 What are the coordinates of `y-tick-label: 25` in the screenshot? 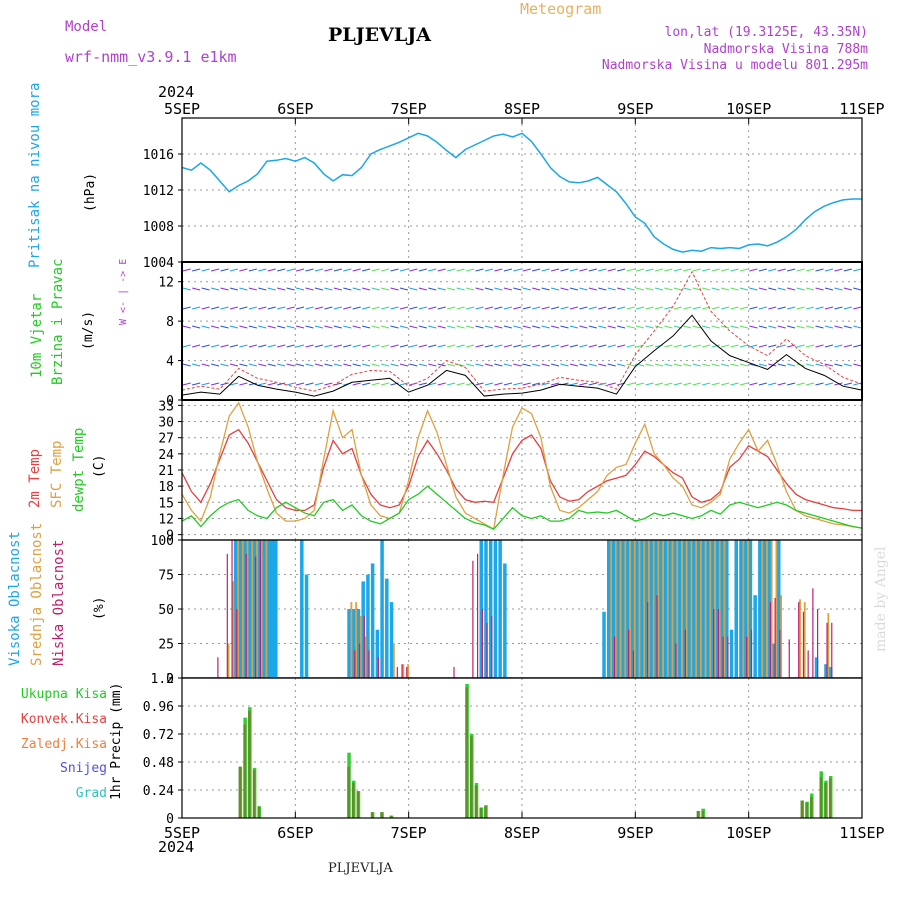 It's located at (166, 645).